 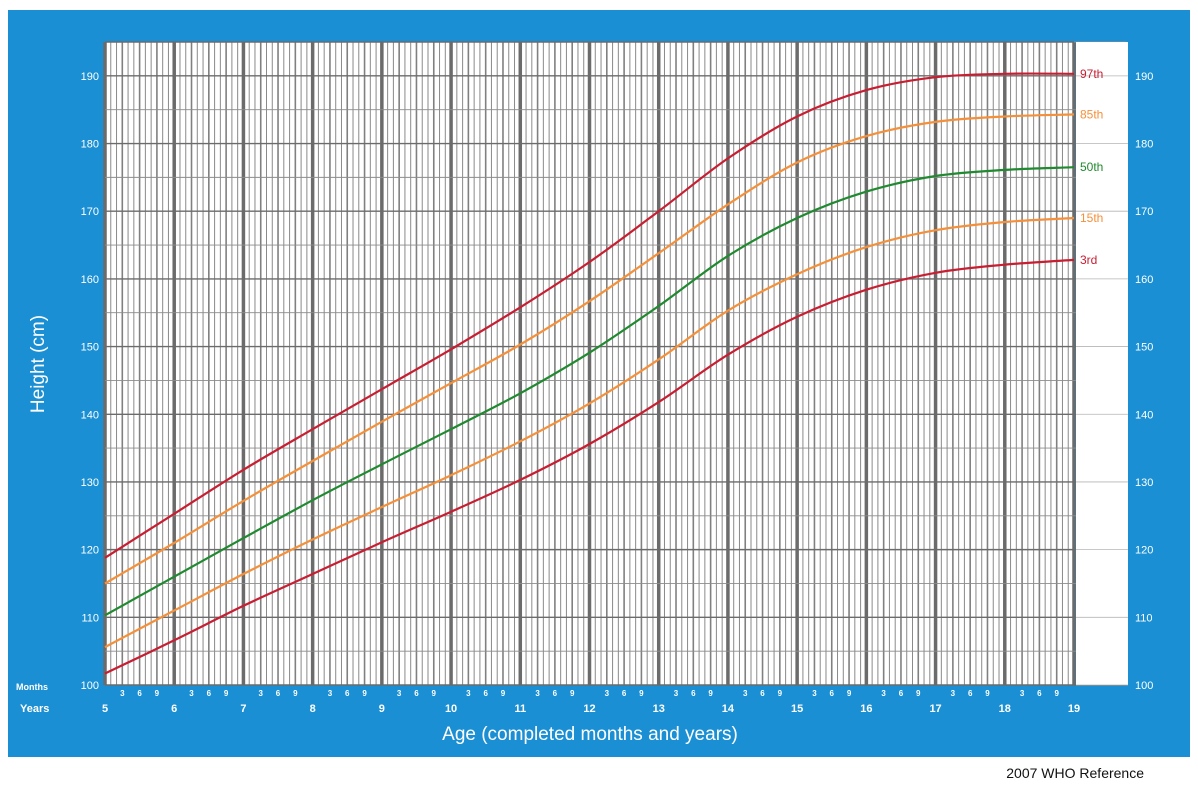 What do you see at coordinates (34, 709) in the screenshot?
I see `years-row-label: Years` at bounding box center [34, 709].